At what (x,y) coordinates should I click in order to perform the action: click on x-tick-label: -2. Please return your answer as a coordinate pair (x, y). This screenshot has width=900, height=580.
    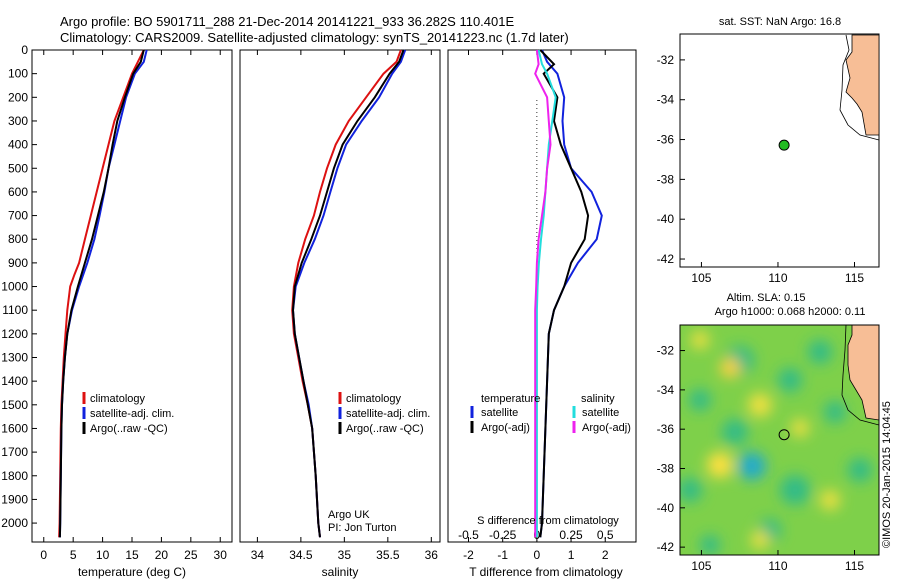
    Looking at the image, I should click on (468, 555).